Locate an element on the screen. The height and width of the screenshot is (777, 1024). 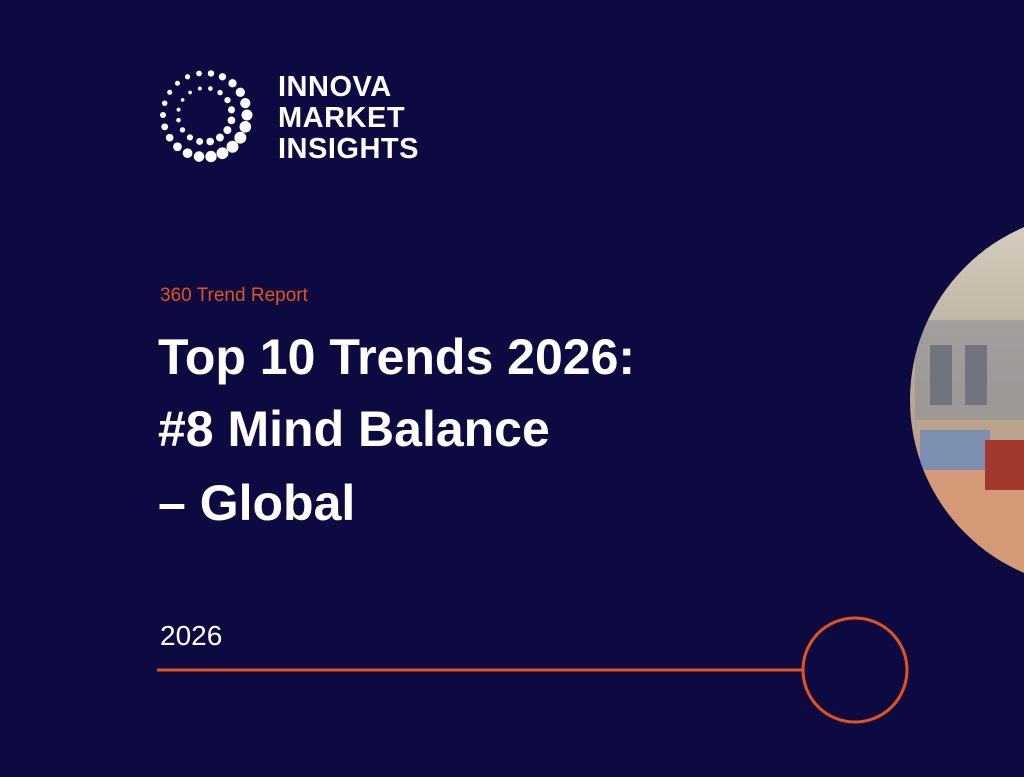
divider-circle is located at coordinates (855, 670).